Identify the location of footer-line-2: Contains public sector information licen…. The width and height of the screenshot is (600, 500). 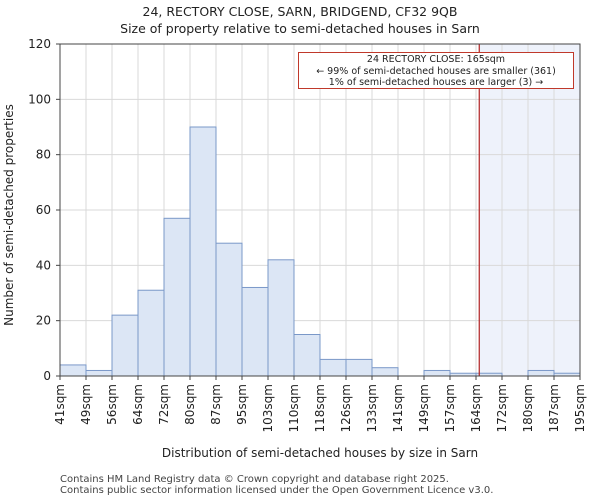
(277, 490).